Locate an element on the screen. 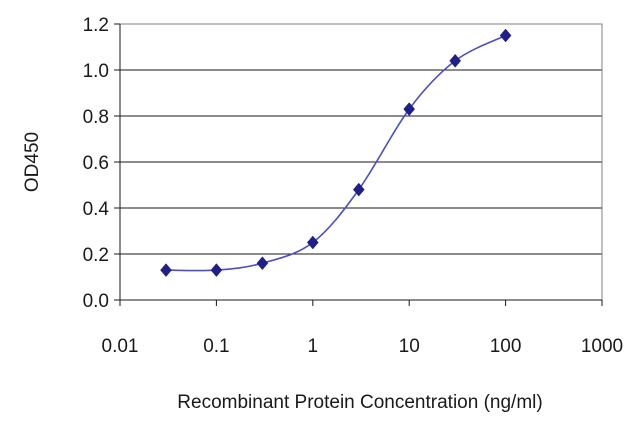 The image size is (640, 427). y-axis: 0.0 0.2 0.4 0.6 0.8 1.0 1.2 is located at coordinates (102, 163).